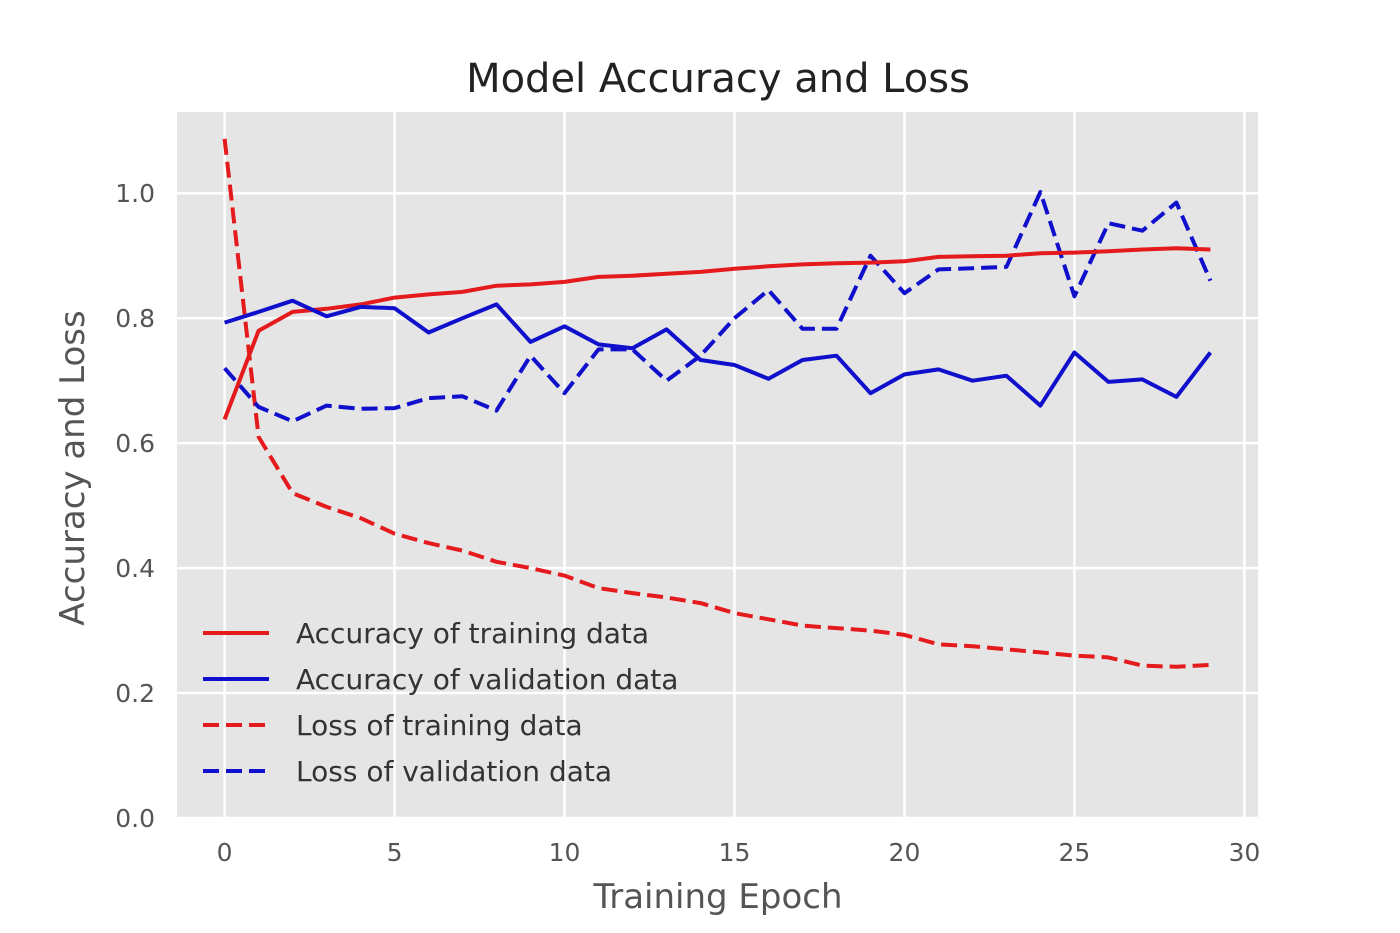 The height and width of the screenshot is (933, 1400). What do you see at coordinates (73, 467) in the screenshot?
I see `y-axis-label: Accuracy and Loss` at bounding box center [73, 467].